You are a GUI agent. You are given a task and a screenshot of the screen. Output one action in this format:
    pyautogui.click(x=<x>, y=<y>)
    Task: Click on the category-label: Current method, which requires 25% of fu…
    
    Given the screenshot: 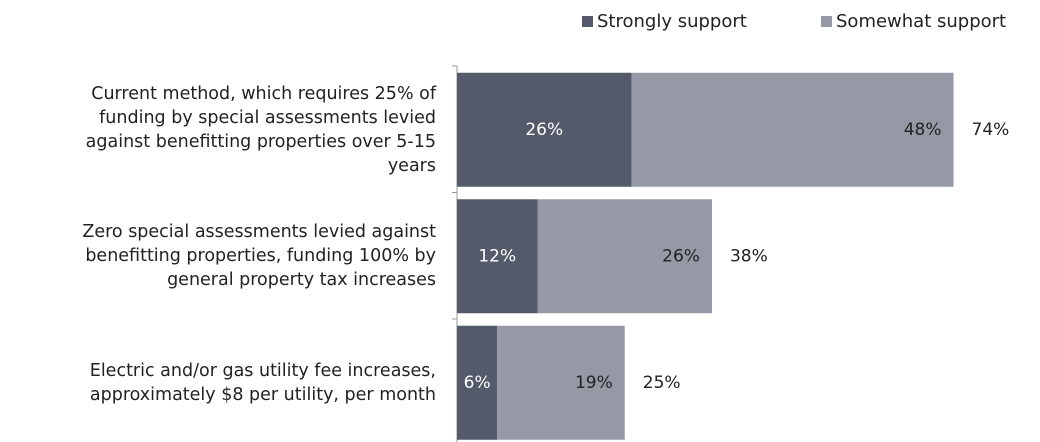 What is the action you would take?
    pyautogui.click(x=260, y=129)
    